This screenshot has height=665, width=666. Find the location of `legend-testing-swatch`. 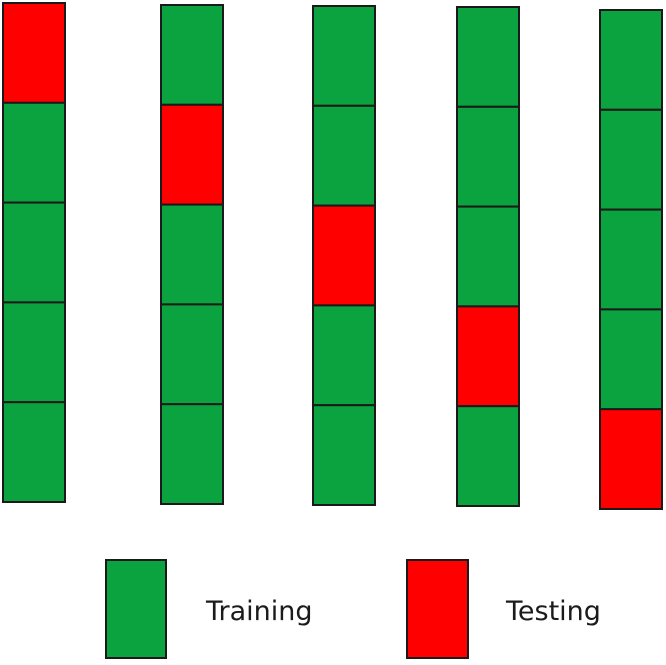

legend-testing-swatch is located at coordinates (437, 609).